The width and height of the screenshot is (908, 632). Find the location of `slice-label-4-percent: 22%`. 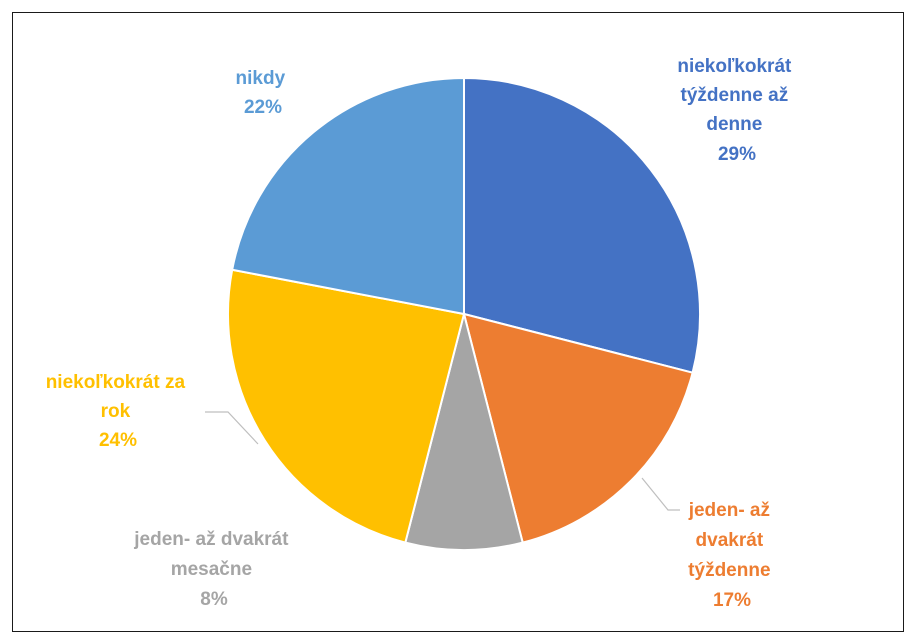

slice-label-4-percent: 22% is located at coordinates (263, 107).